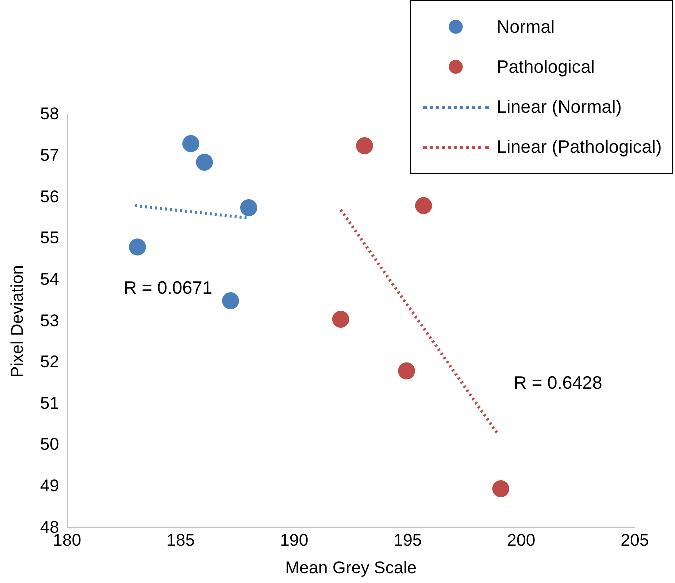 This screenshot has height=583, width=675. I want to click on legend-label: Linear (Normal), so click(559, 107).